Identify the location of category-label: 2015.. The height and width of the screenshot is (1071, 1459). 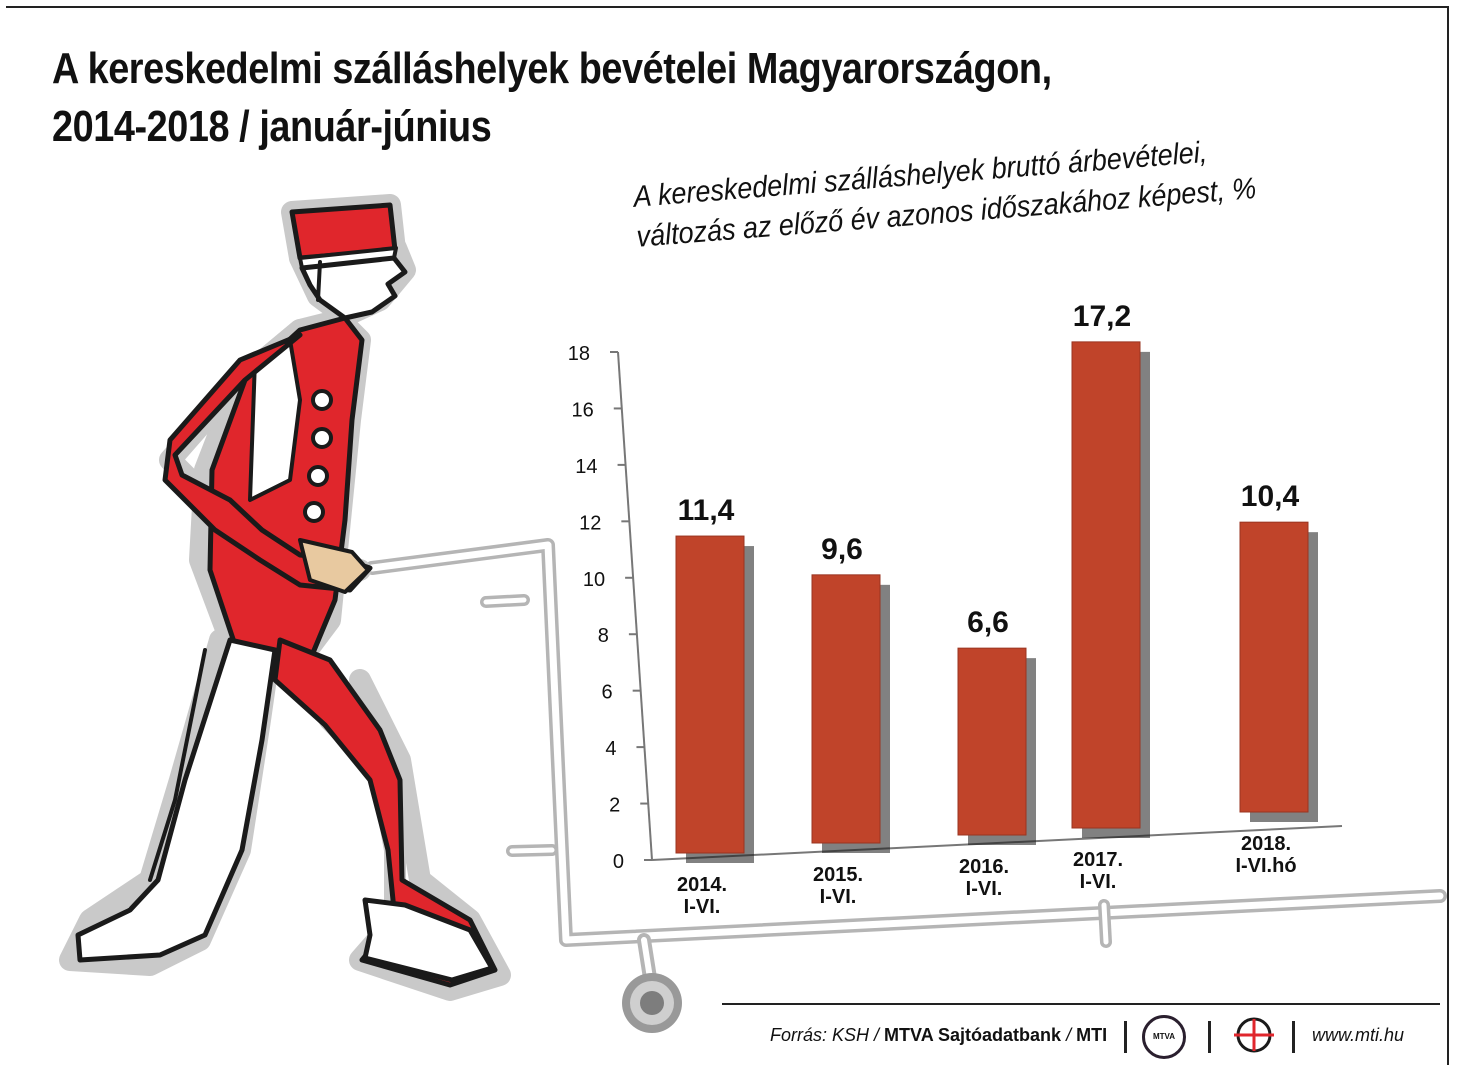
(838, 875).